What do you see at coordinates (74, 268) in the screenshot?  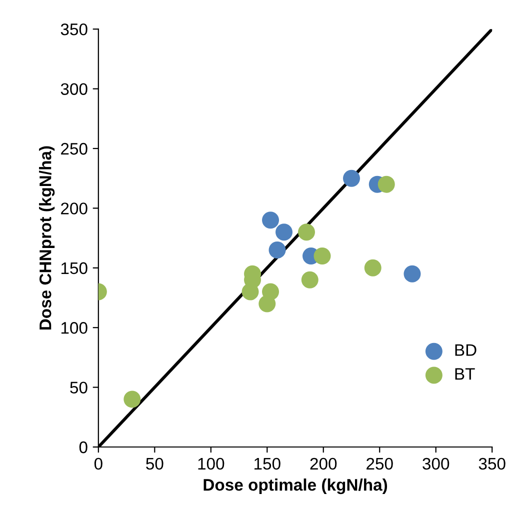 I see `y-tick-label: 150` at bounding box center [74, 268].